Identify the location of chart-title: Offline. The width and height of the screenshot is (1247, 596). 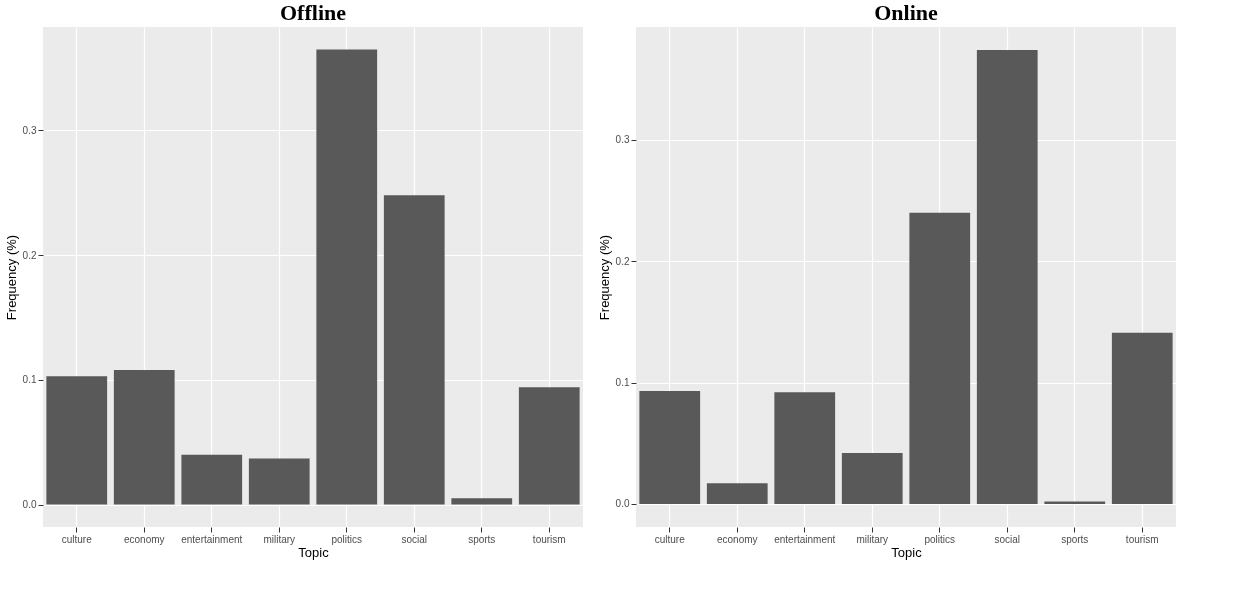
(313, 12).